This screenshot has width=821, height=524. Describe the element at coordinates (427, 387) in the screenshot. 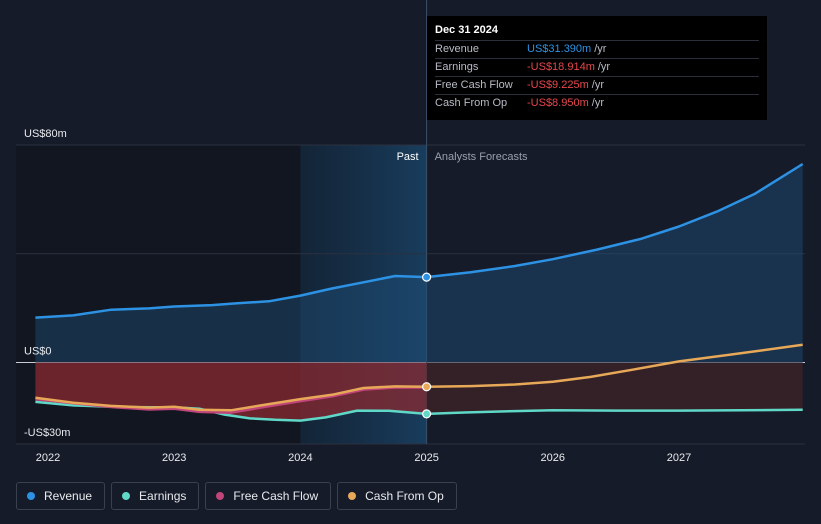

I see `marker-cash-from-op` at that location.